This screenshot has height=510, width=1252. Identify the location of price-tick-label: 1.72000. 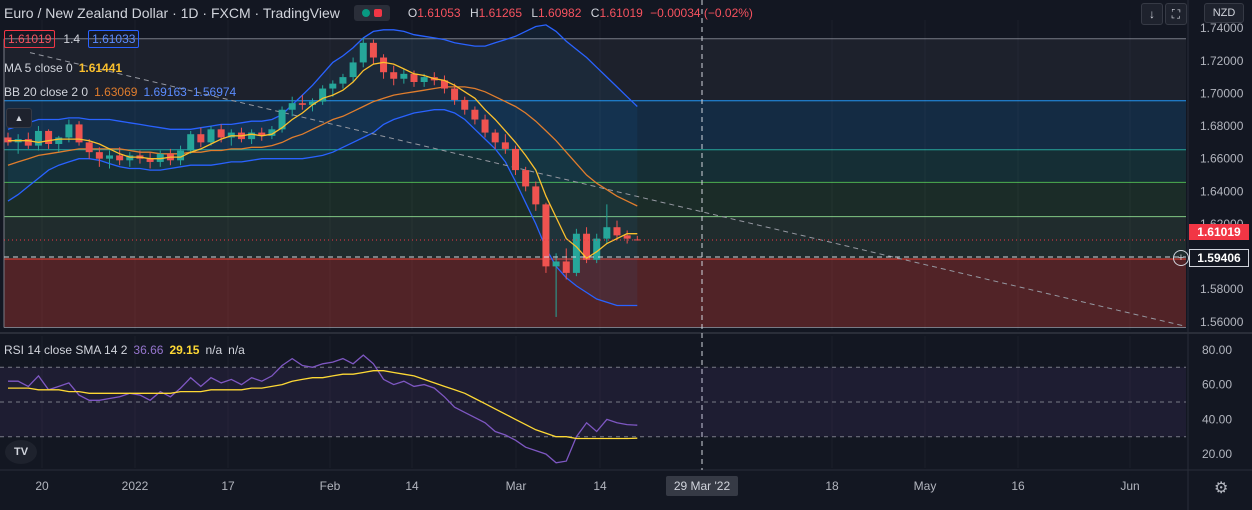
(1222, 61).